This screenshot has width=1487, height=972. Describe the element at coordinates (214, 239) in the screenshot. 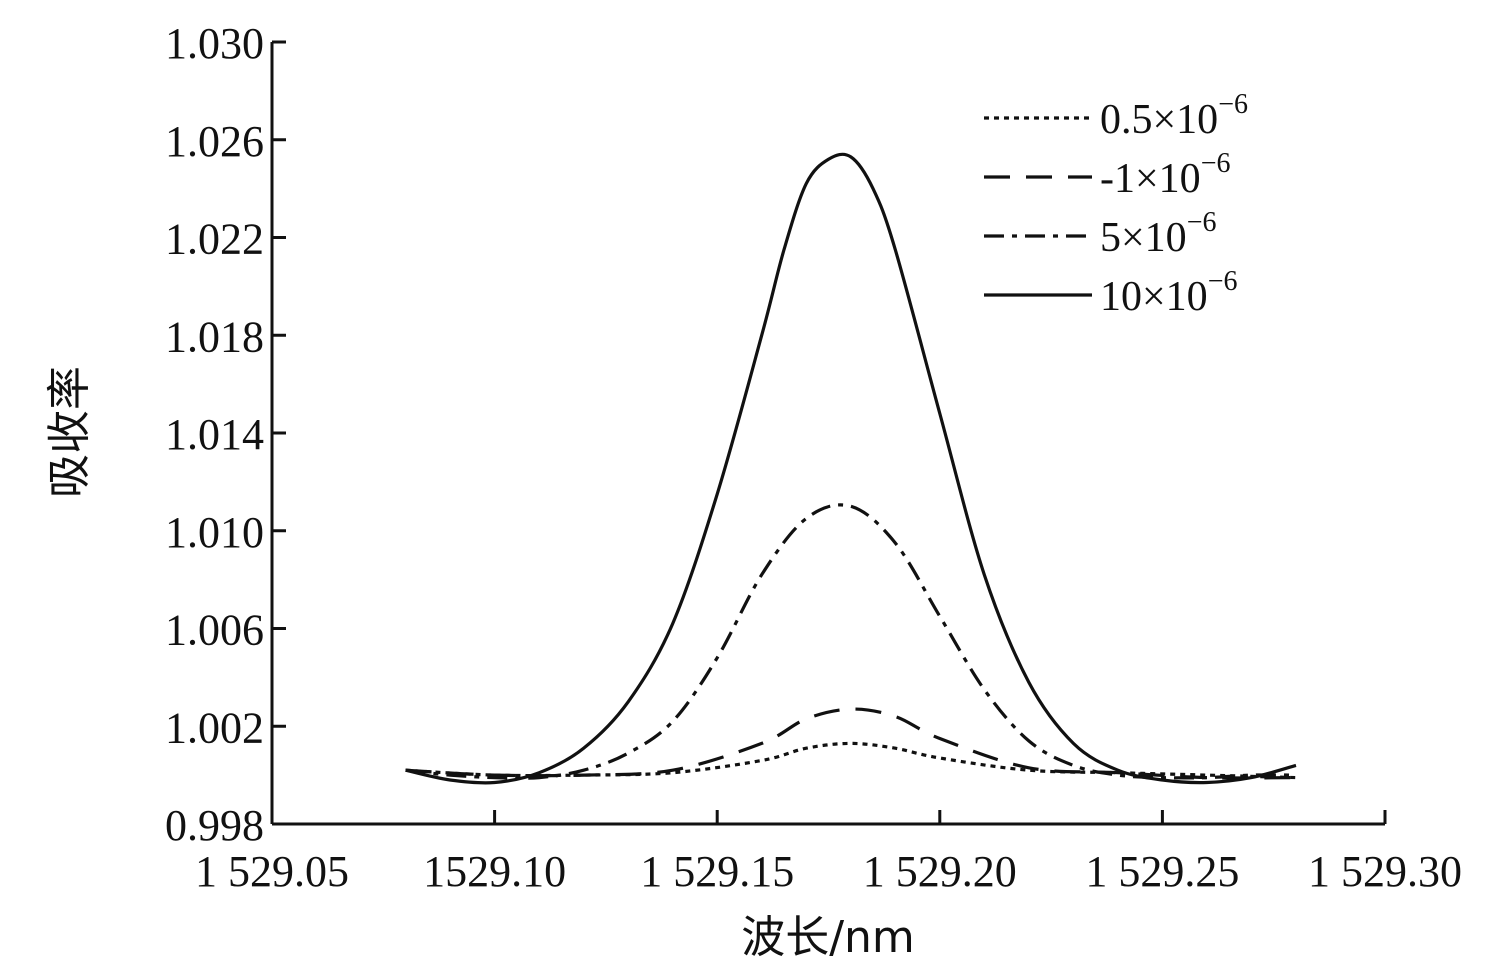

I see `y-tick-label: 1.022` at that location.